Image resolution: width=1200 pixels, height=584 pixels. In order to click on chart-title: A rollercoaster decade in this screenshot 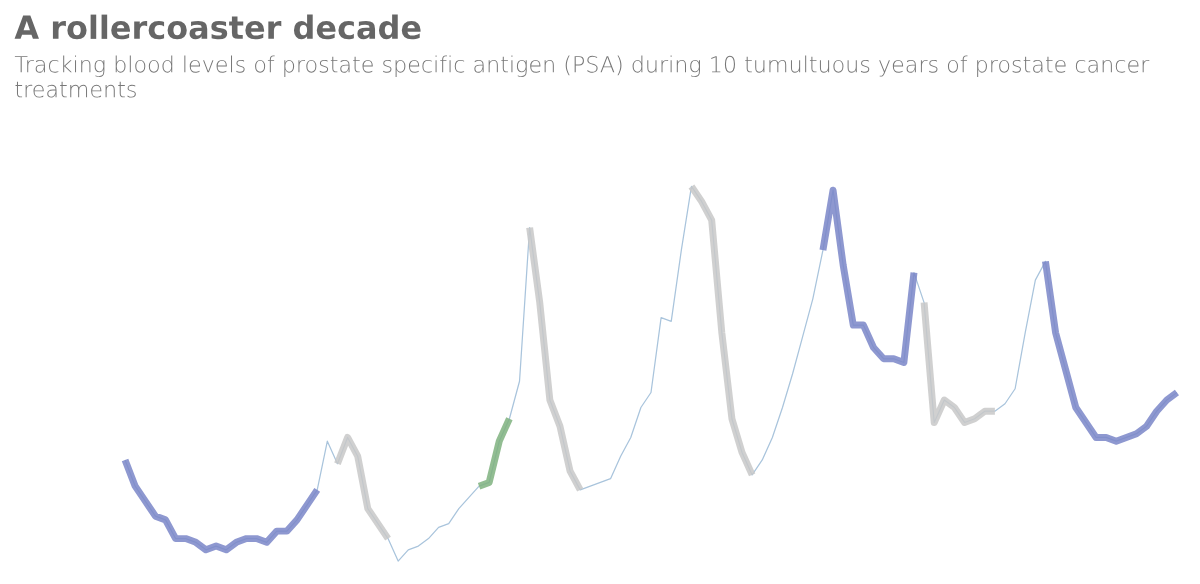, I will do `click(217, 27)`.